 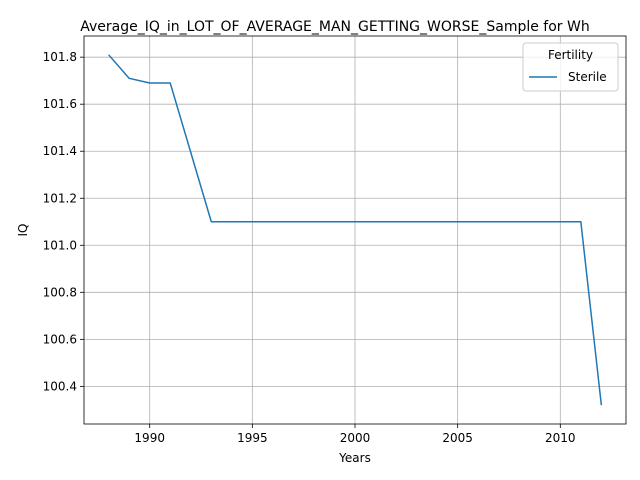 I want to click on y-tick-label: 101.0, so click(x=60, y=245).